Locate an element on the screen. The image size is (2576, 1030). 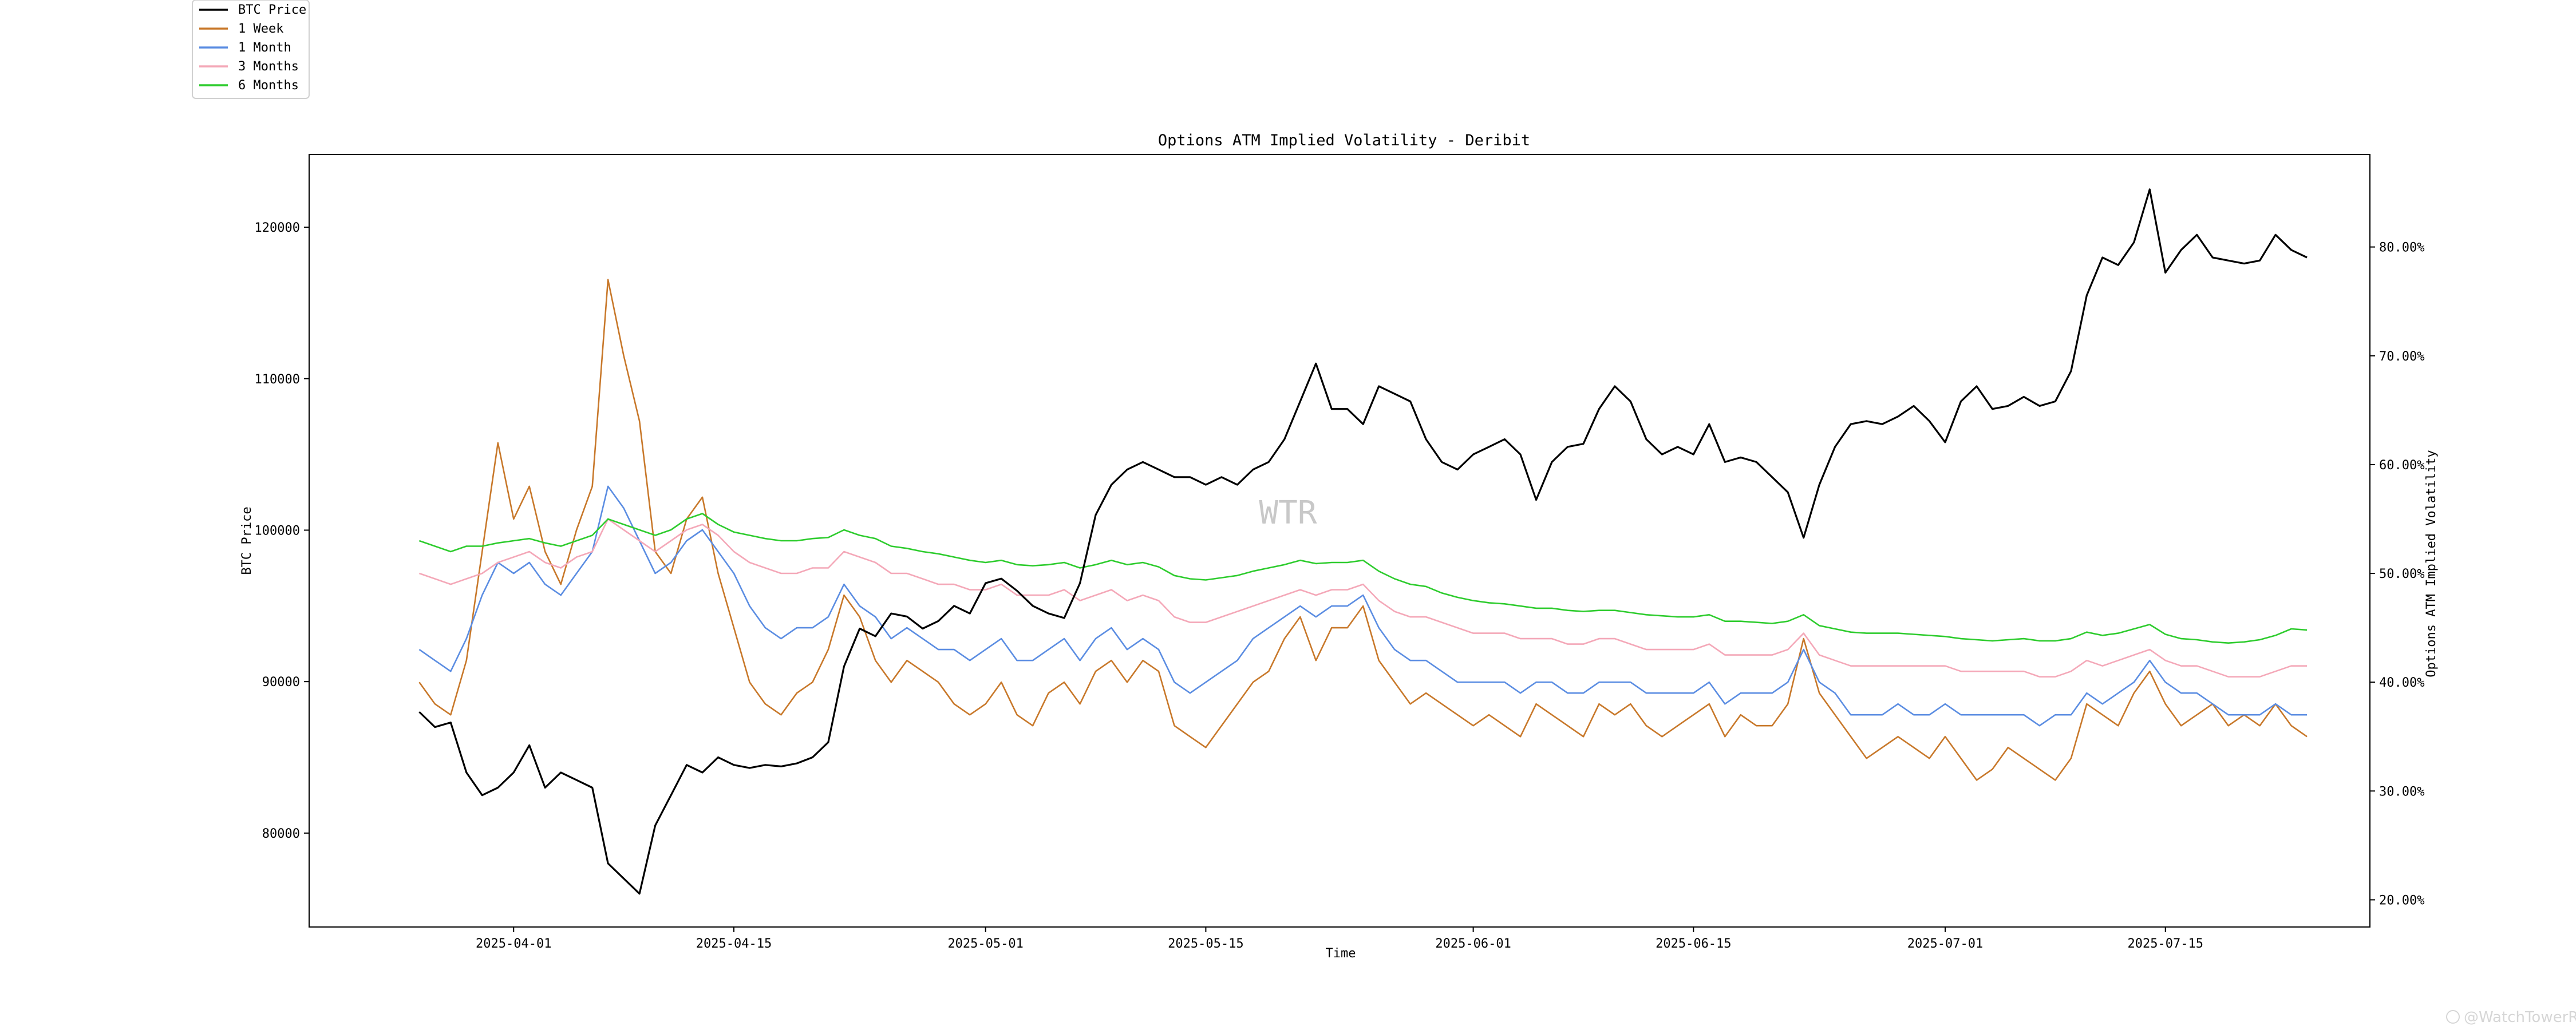
series-line-3-months is located at coordinates (1363, 598).